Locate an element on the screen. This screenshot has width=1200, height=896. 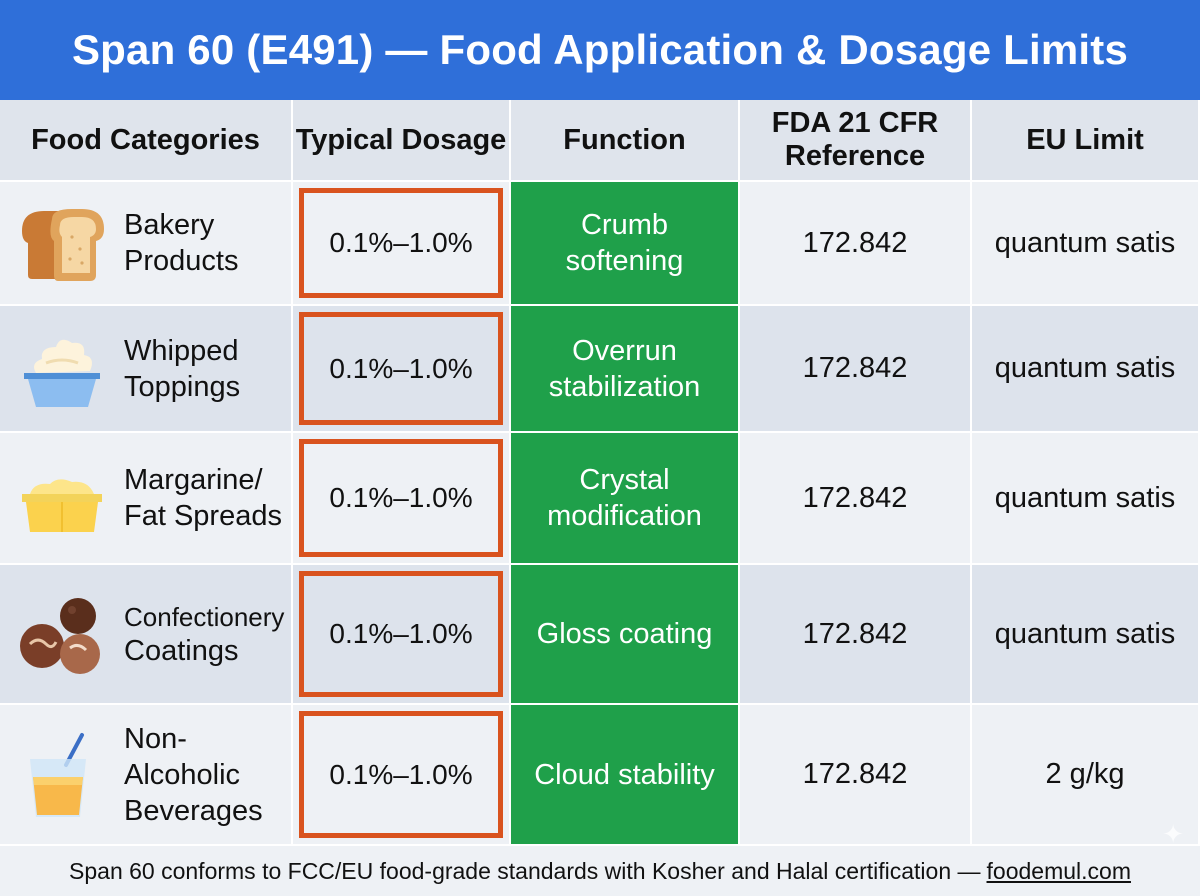
table-row-category: Non- Alcoholic Beverages is located at coordinates (146, 775).